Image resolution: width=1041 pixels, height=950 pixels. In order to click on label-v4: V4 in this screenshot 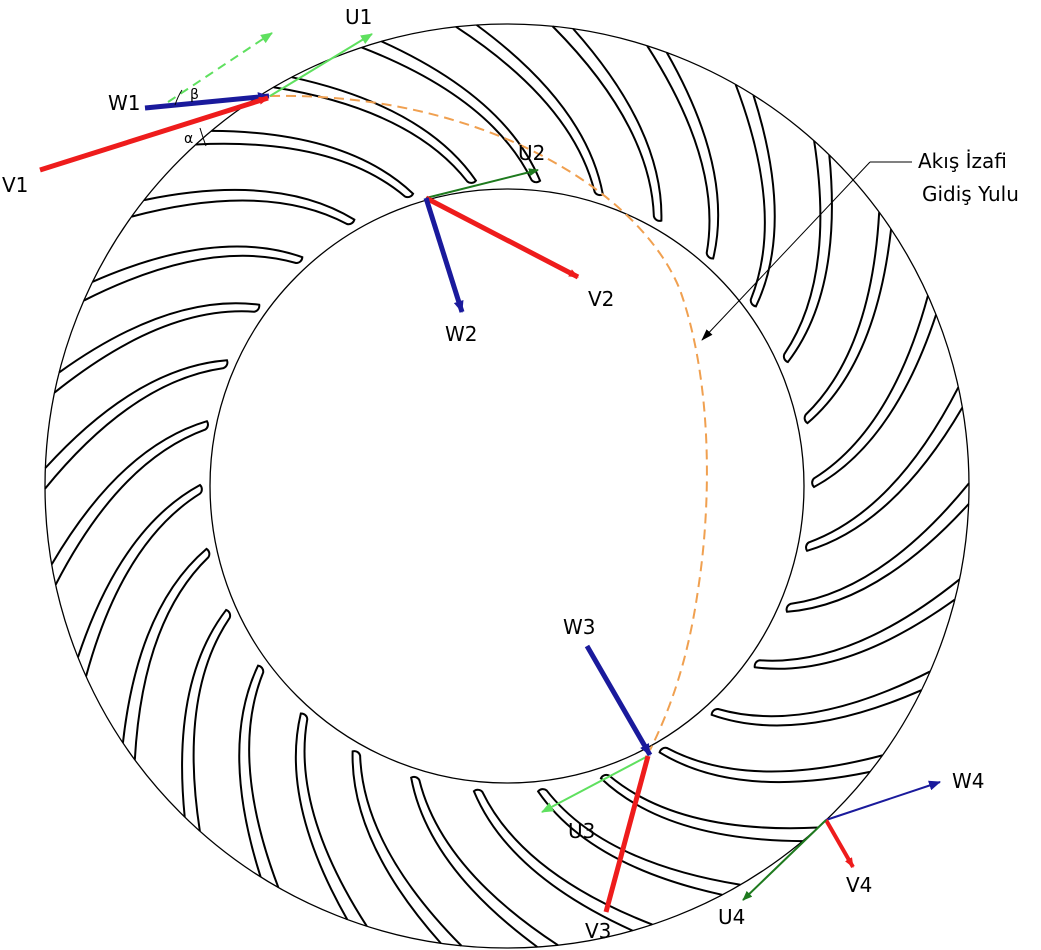, I will do `click(859, 885)`.